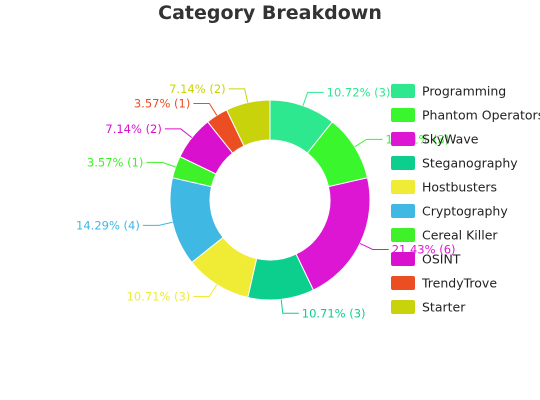  I want to click on legend-item-cereal-killer: Cereal Killer, so click(444, 235).